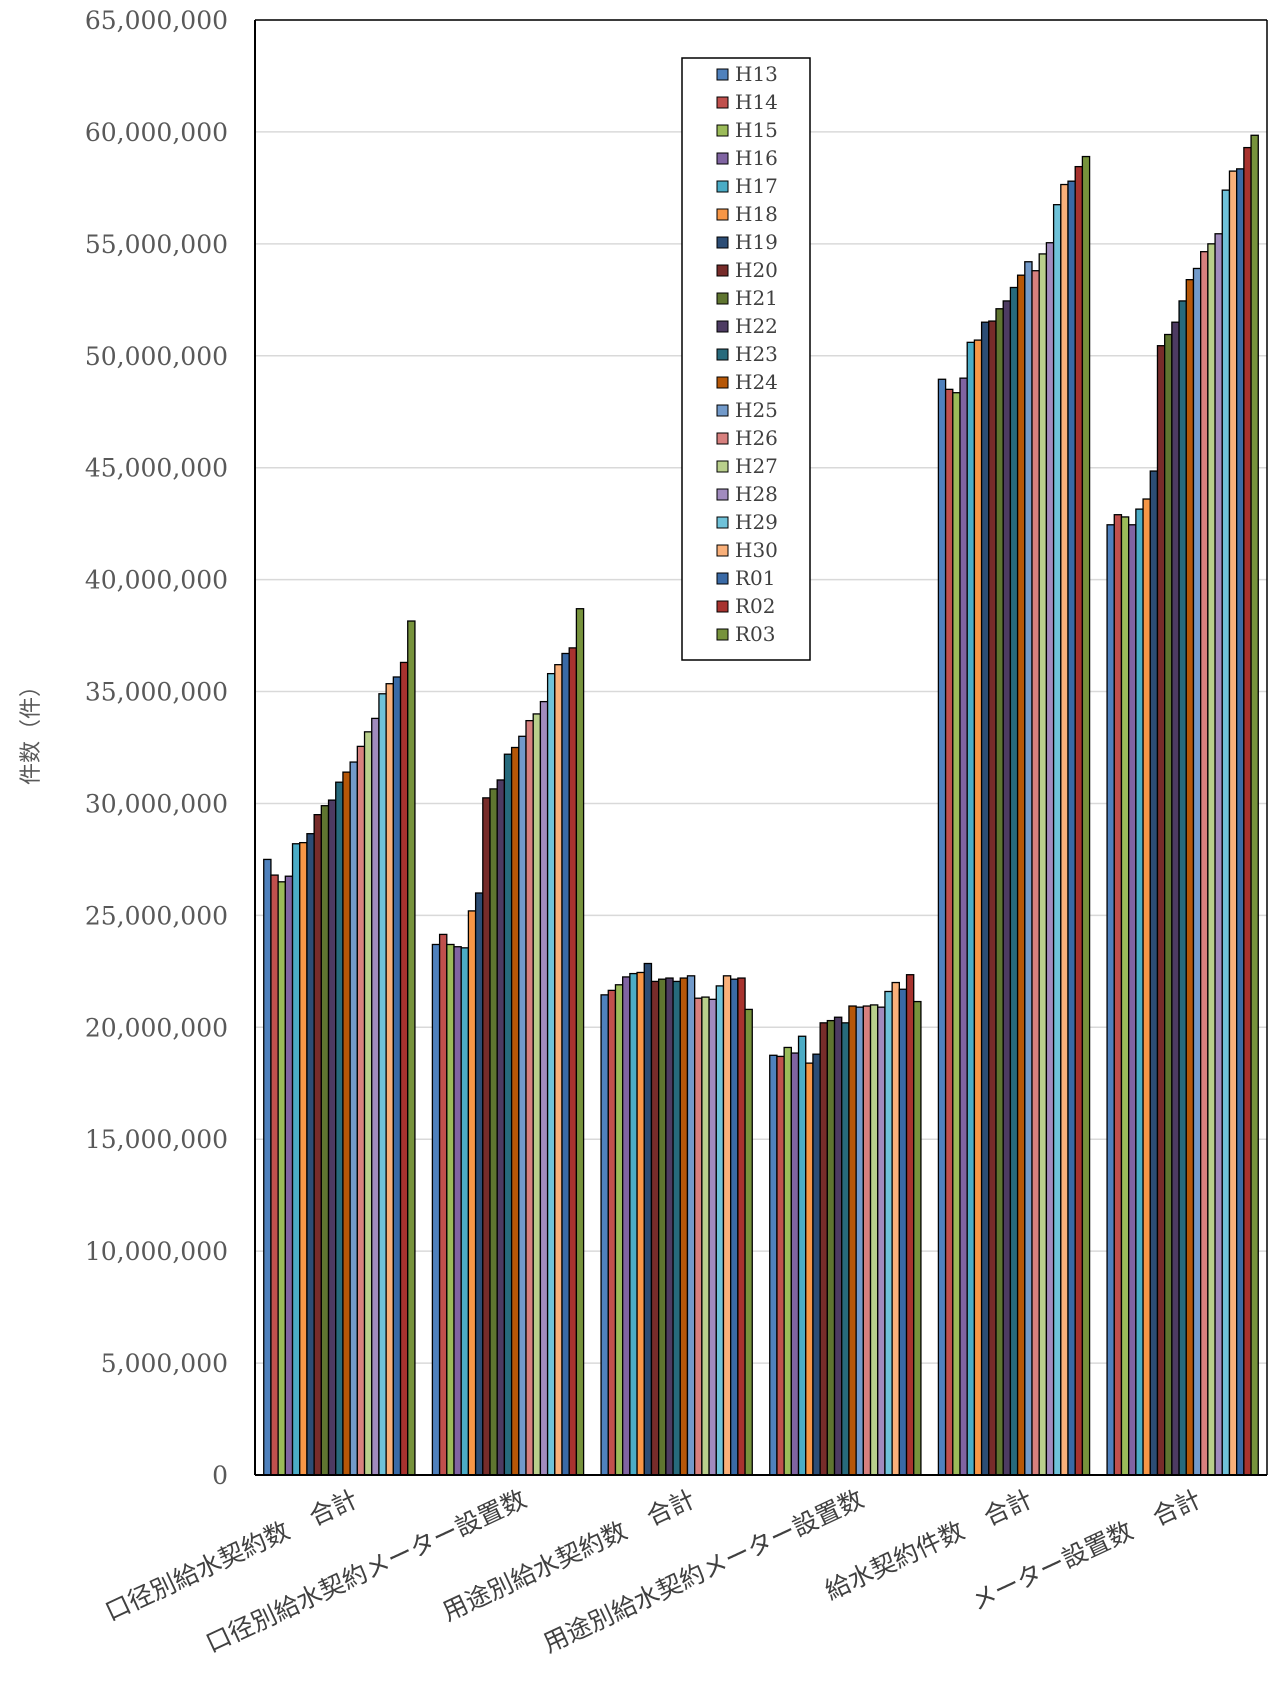  I want to click on y-tick-label: 60,000,000, so click(156, 132).